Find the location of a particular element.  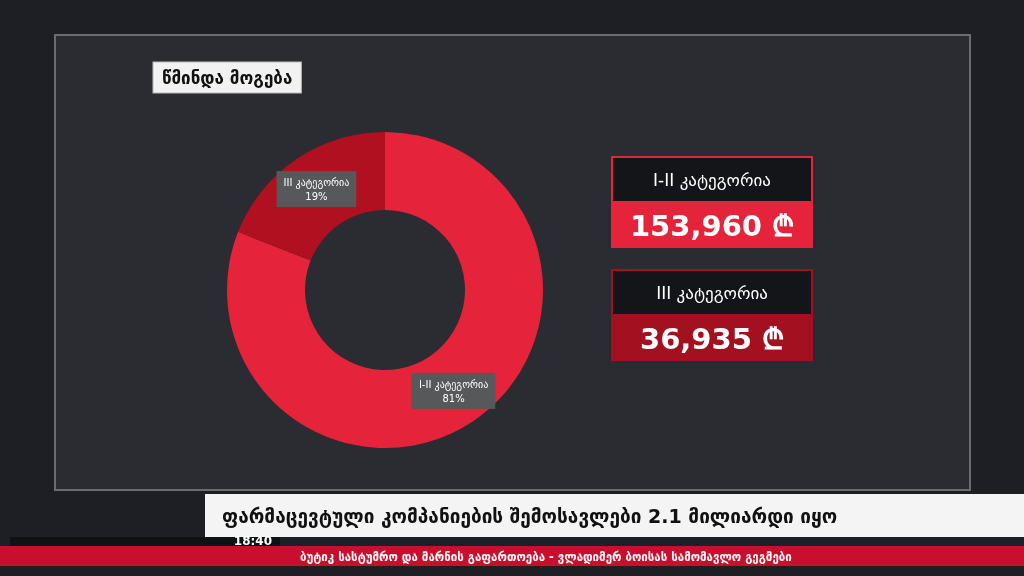

slice-label: I-II კატეგორია is located at coordinates (453, 384).